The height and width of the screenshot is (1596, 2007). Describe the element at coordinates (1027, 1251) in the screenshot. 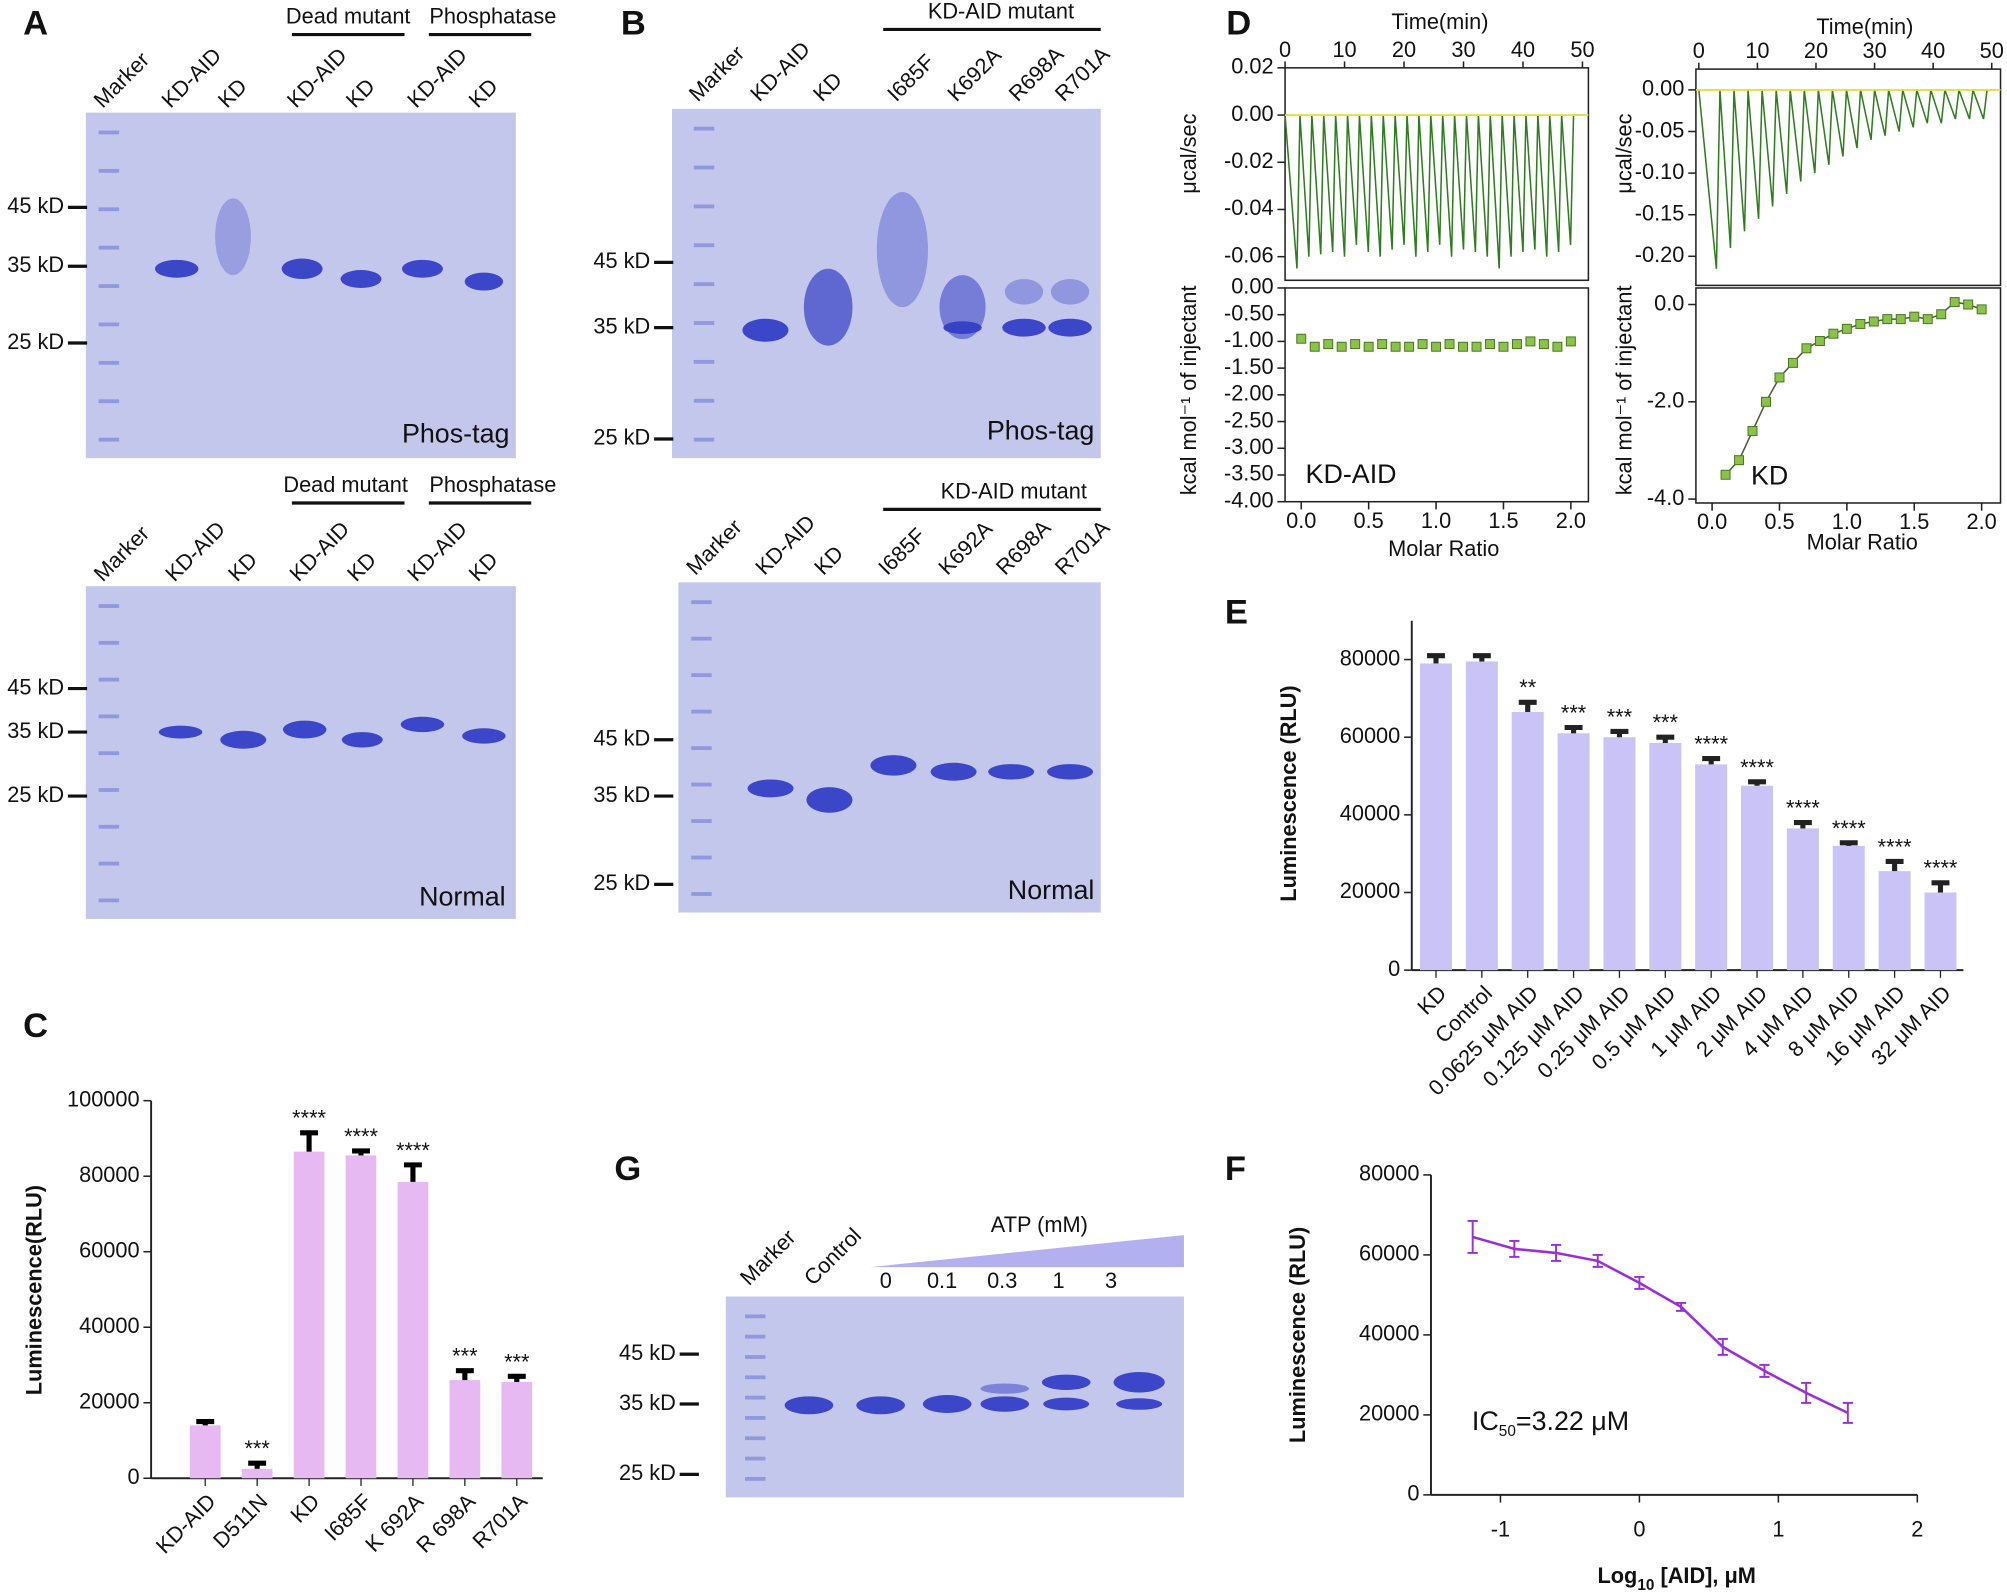

I see `atp-gradient` at that location.